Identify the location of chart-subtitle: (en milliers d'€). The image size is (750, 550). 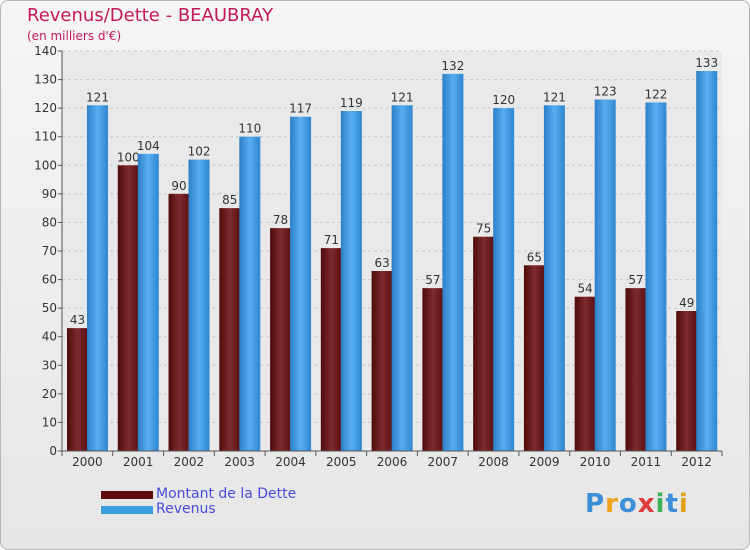
(74, 36).